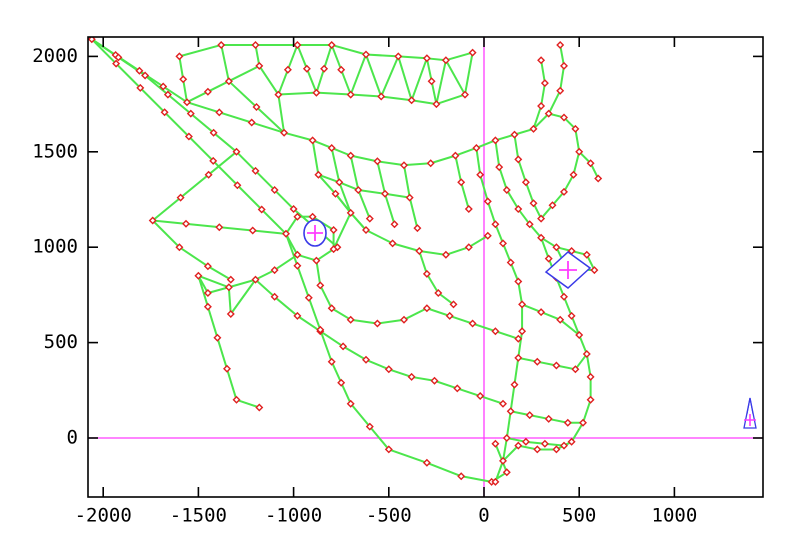 The height and width of the screenshot is (544, 800). I want to click on x-axis-tick-labels: -2000 -1500 -1000 -500 0 500 1000, so click(386, 516).